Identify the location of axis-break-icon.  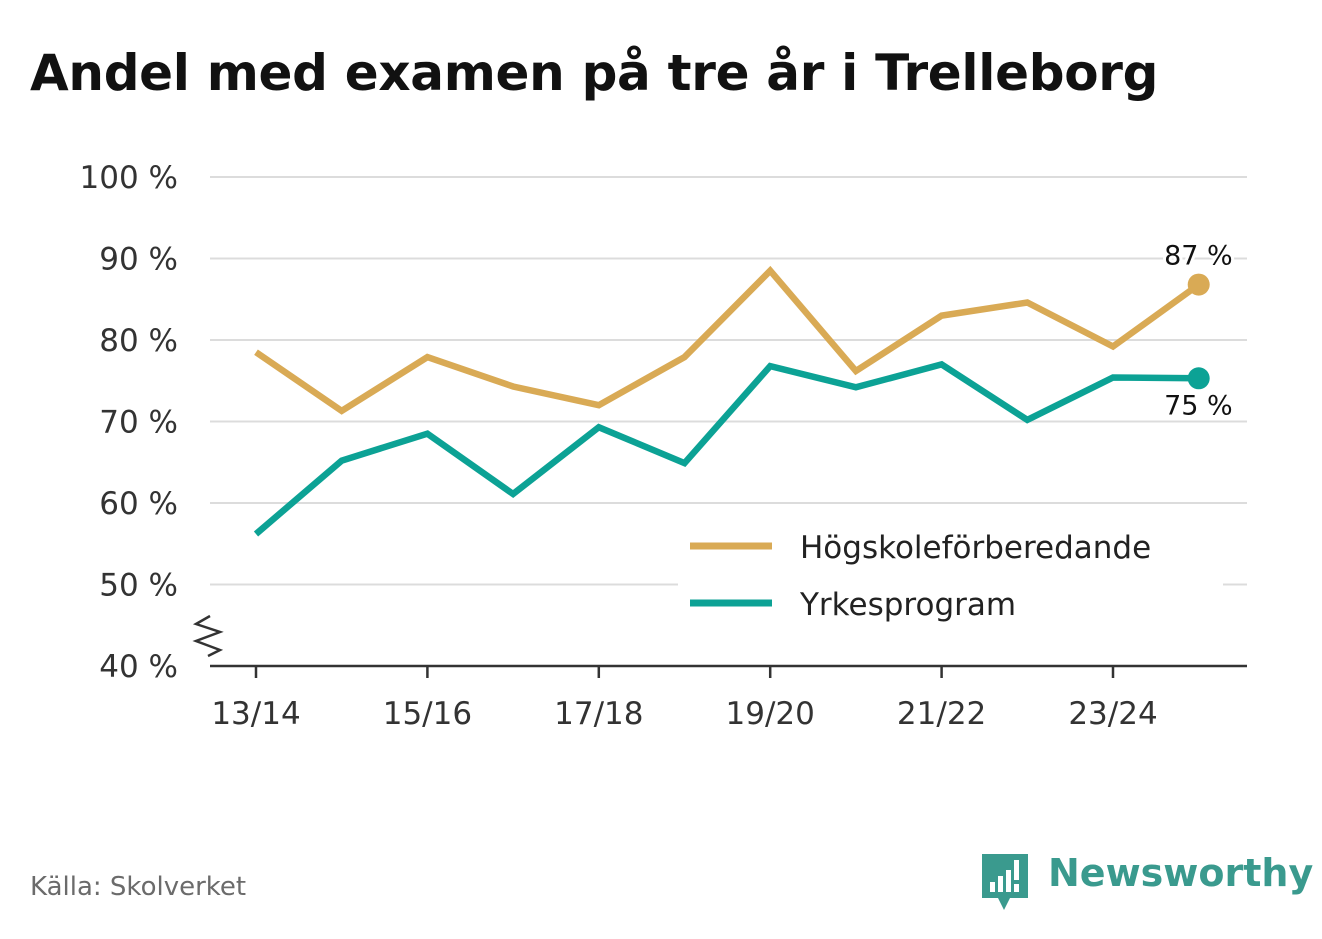
(208, 636).